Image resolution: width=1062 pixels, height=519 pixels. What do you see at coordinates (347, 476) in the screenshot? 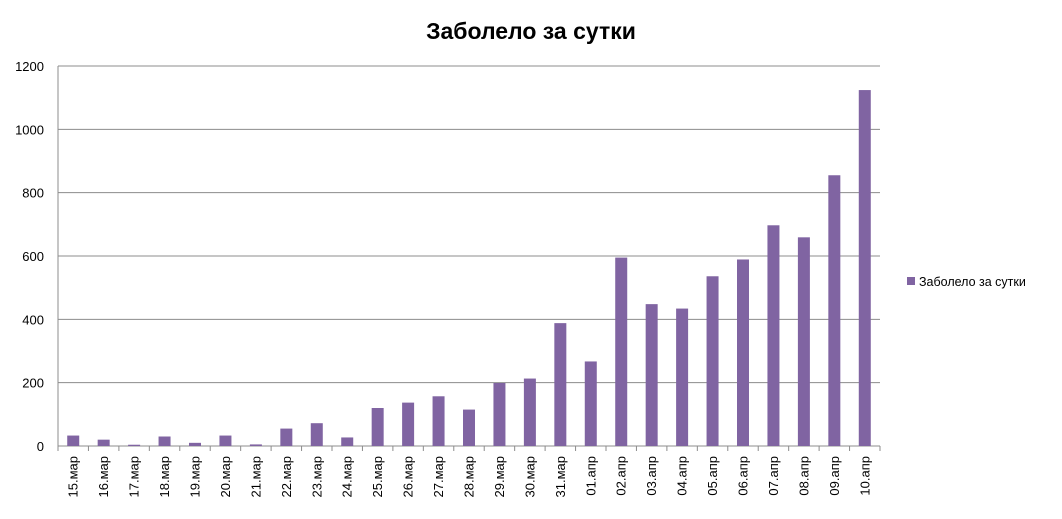
I see `x-tick-label: 24.мар` at bounding box center [347, 476].